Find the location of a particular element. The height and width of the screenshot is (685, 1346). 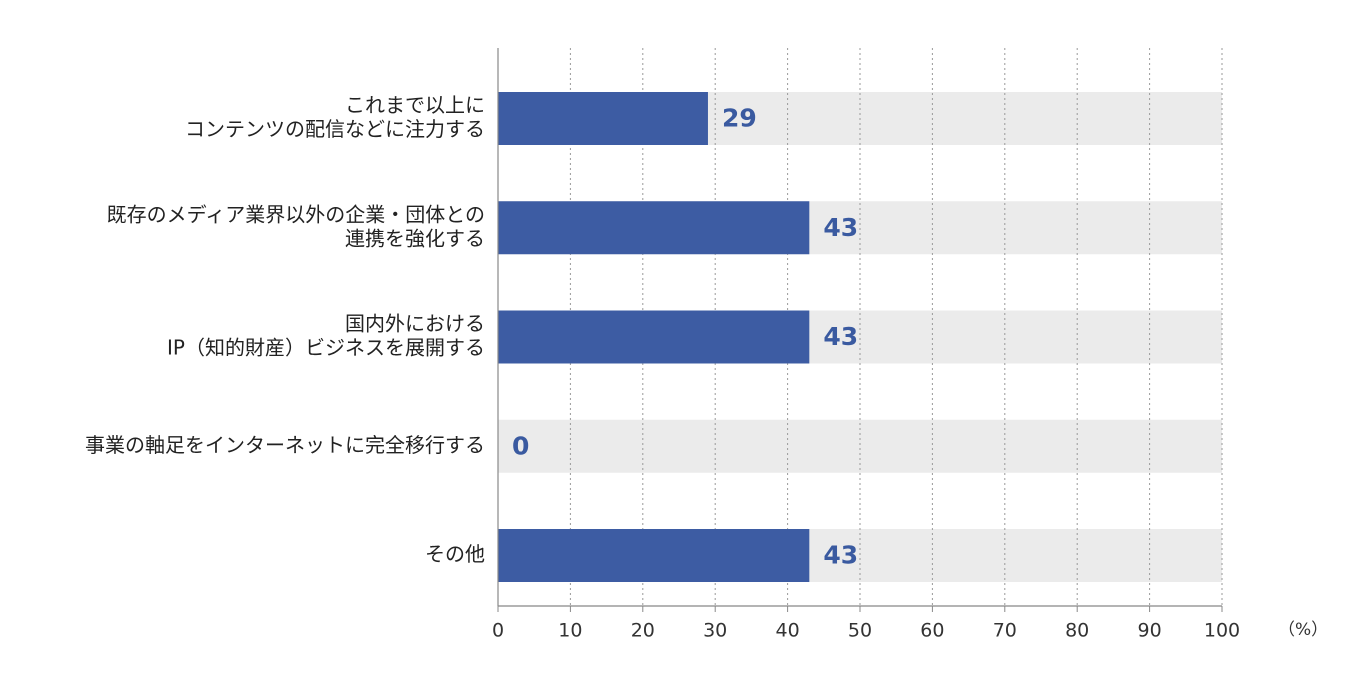

category-label-line: これまで以上に is located at coordinates (415, 105).